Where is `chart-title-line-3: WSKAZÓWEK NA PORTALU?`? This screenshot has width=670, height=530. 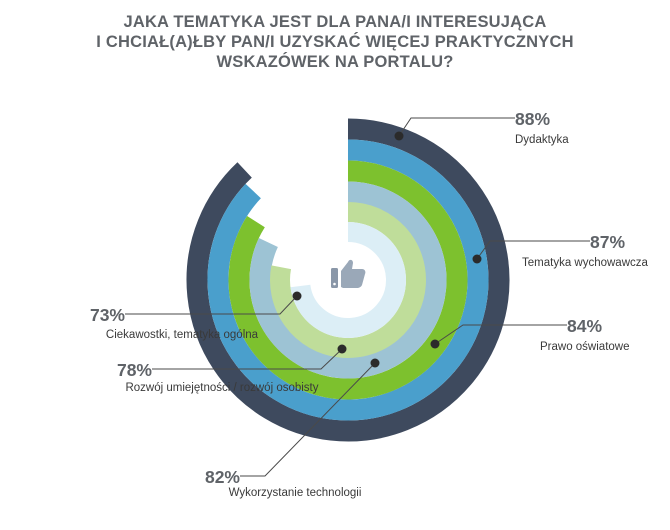
chart-title-line-3: WSKAZÓWEK NA PORTALU? is located at coordinates (335, 62).